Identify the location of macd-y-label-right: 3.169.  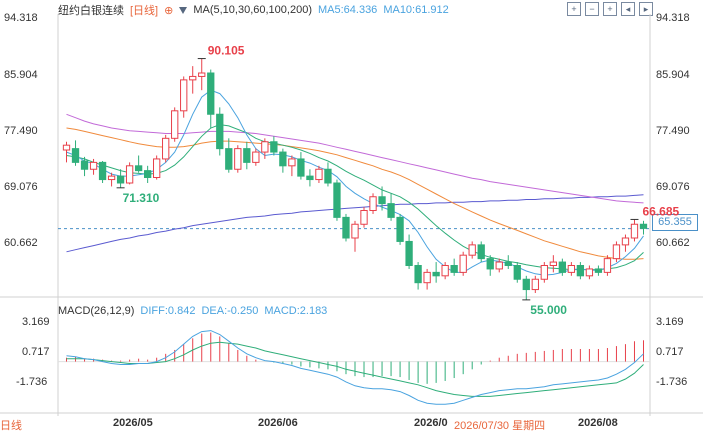
(670, 322).